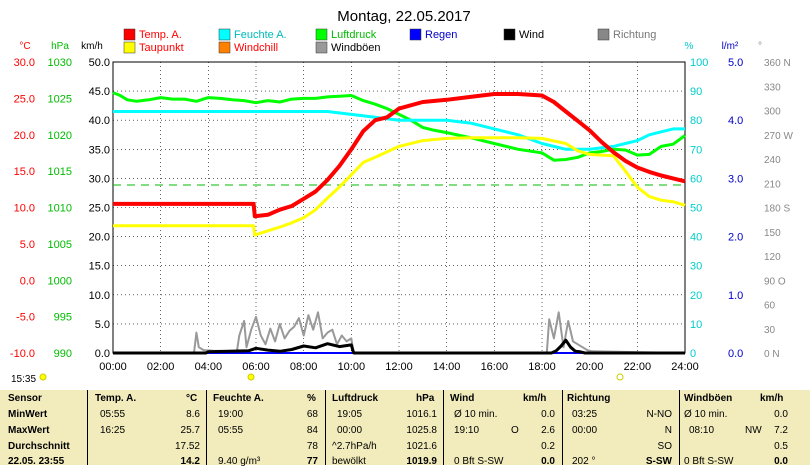 The height and width of the screenshot is (468, 810). I want to click on legend-label: Windchill, so click(256, 48).